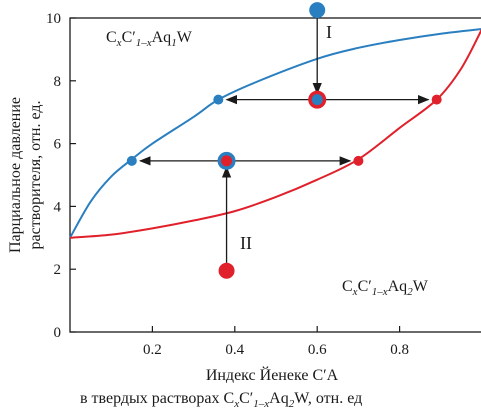 This screenshot has height=416, width=481. Describe the element at coordinates (347, 286) in the screenshot. I see `bottom-c: C` at that location.